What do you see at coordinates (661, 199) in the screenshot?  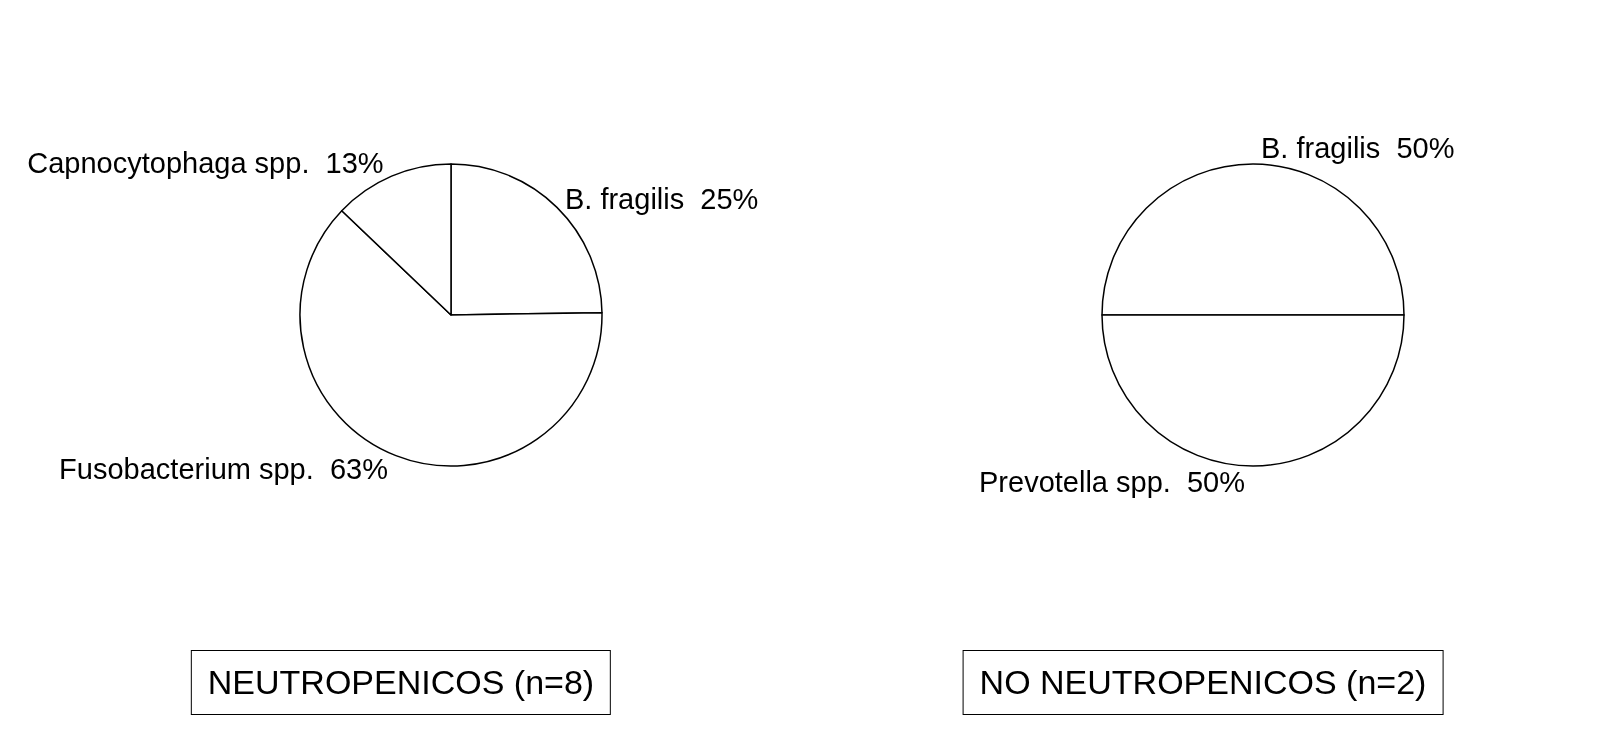 I see `slice-label: B. fragilis 25%` at bounding box center [661, 199].